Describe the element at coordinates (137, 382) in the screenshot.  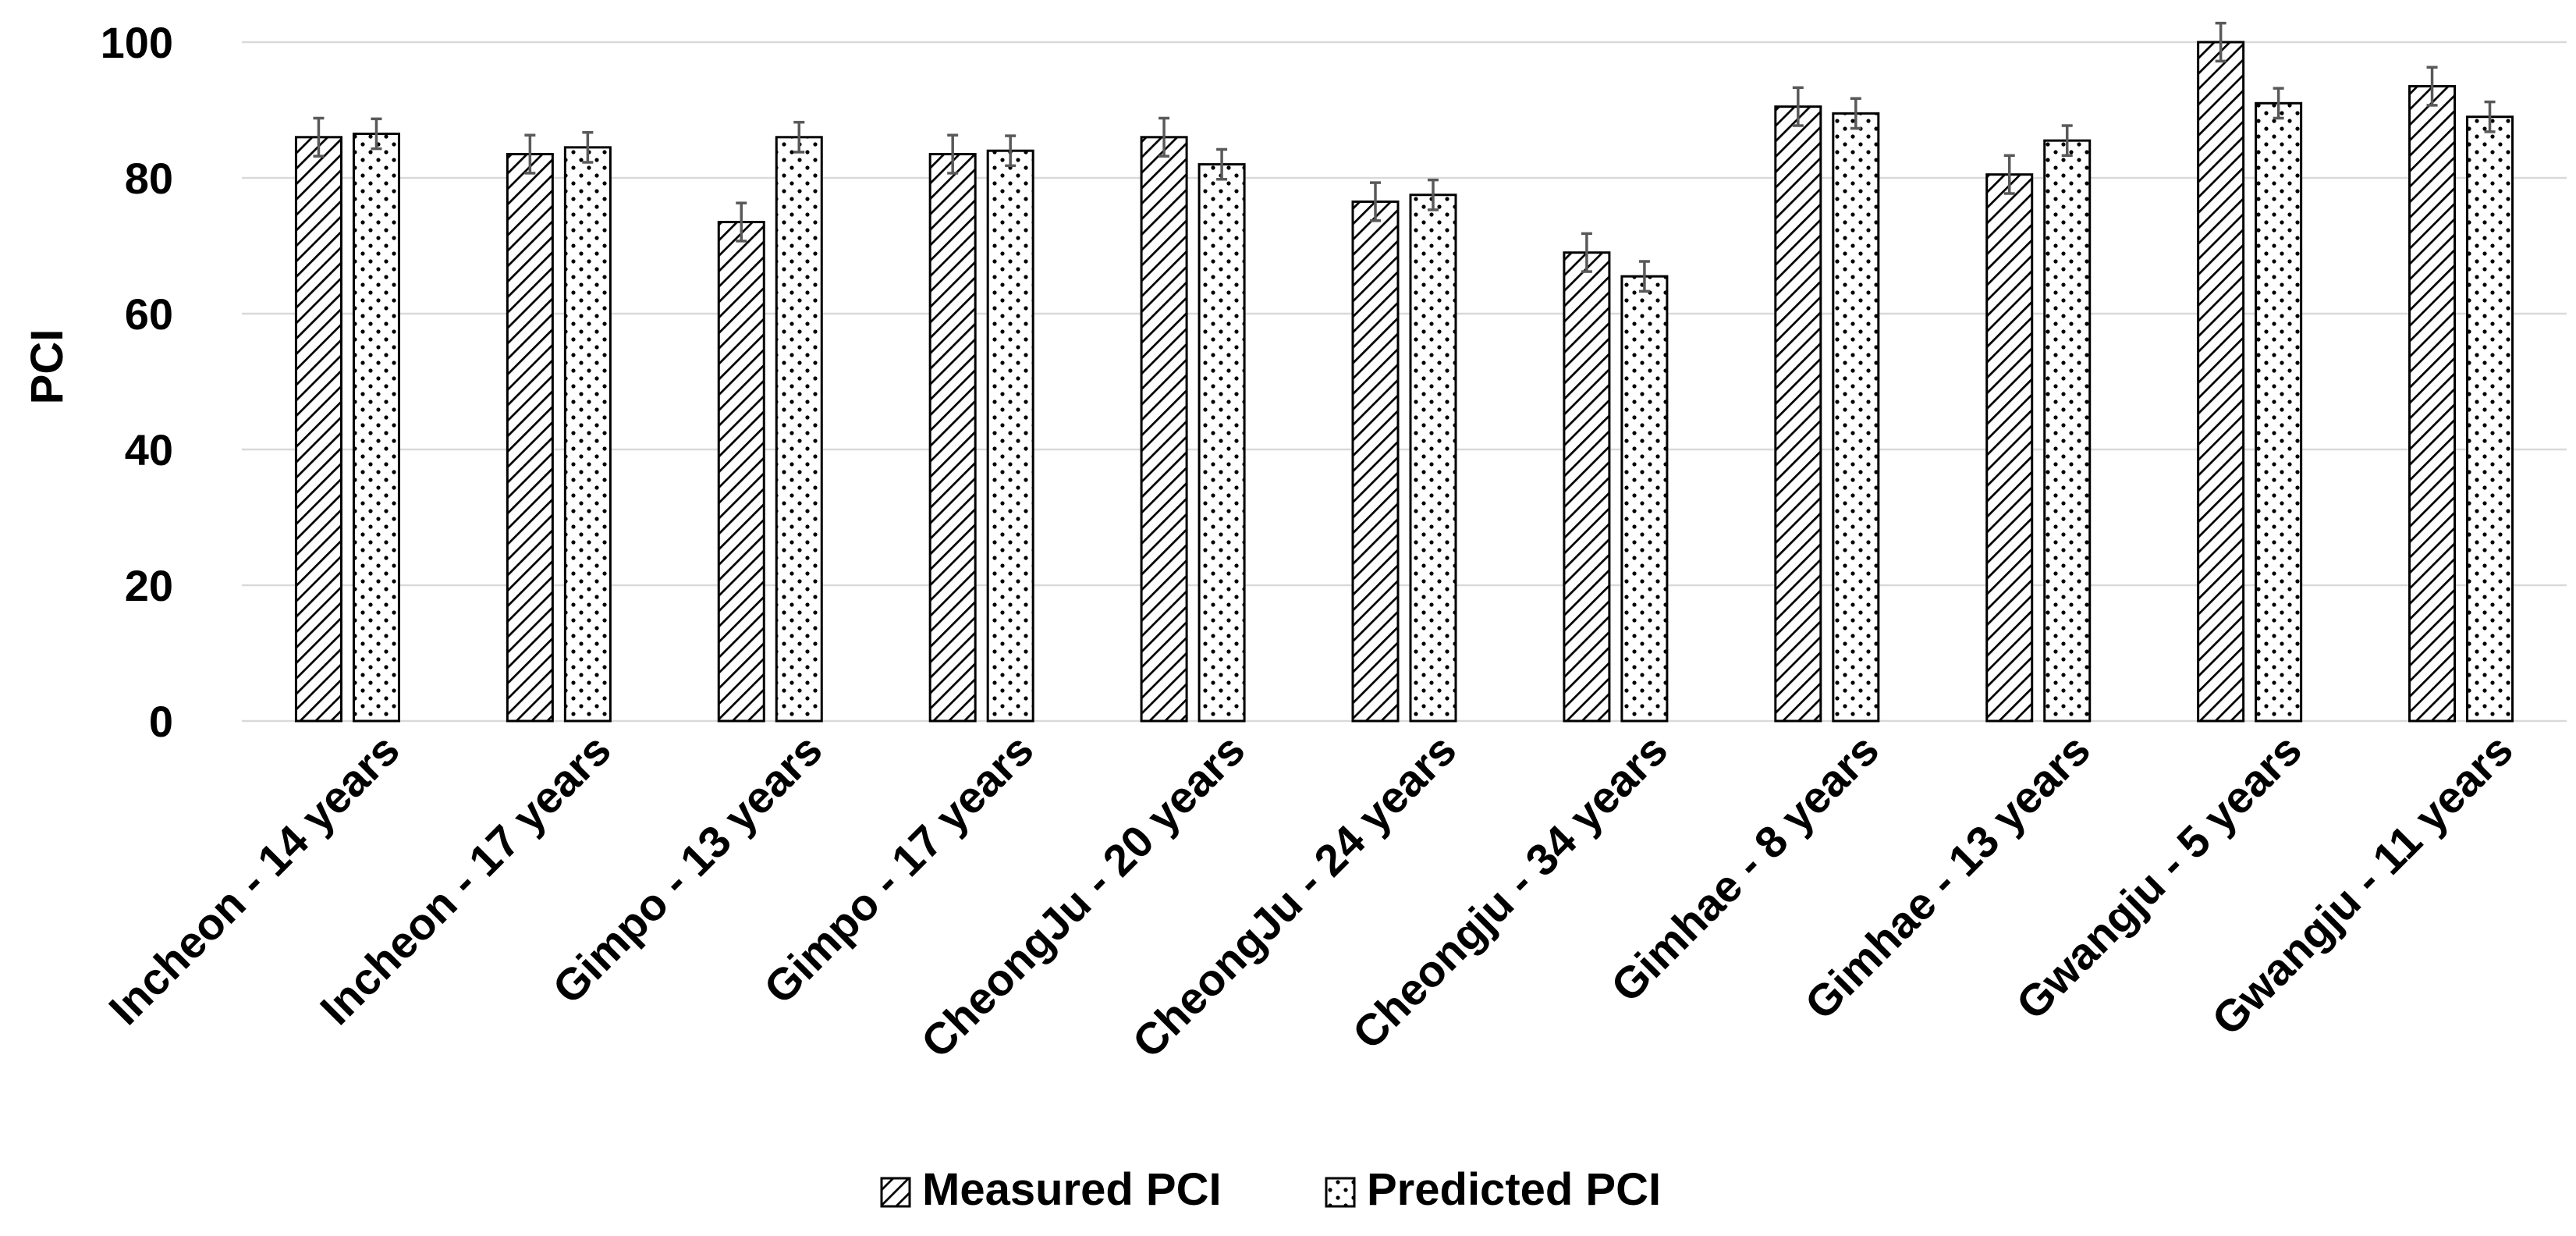
I see `y-axis-ticks: 0 20 40 60 80 100` at that location.